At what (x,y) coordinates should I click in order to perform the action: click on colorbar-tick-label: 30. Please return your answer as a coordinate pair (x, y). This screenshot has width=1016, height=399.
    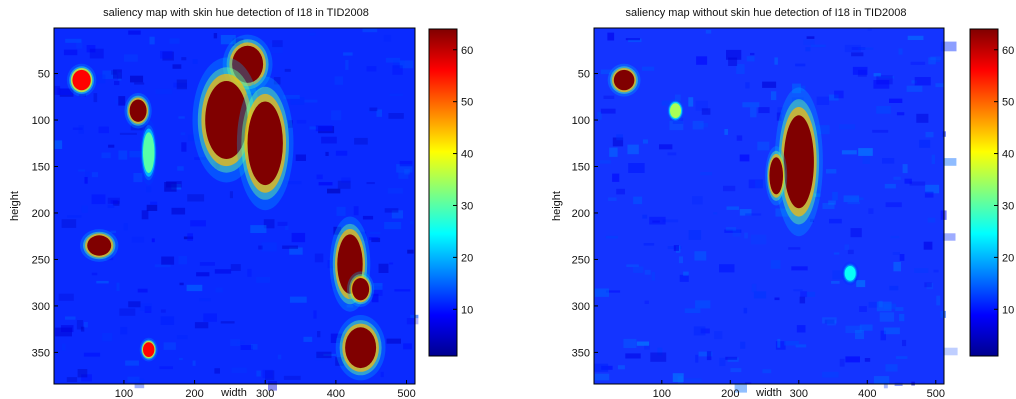
    Looking at the image, I should click on (1008, 206).